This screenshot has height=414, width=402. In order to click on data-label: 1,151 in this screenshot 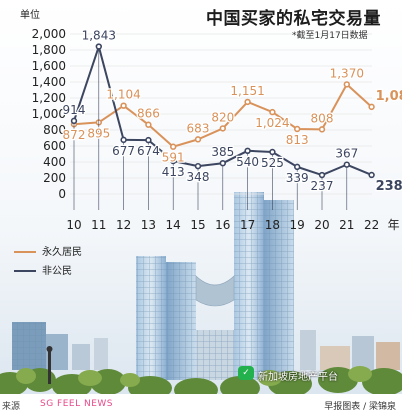, I will do `click(247, 91)`.